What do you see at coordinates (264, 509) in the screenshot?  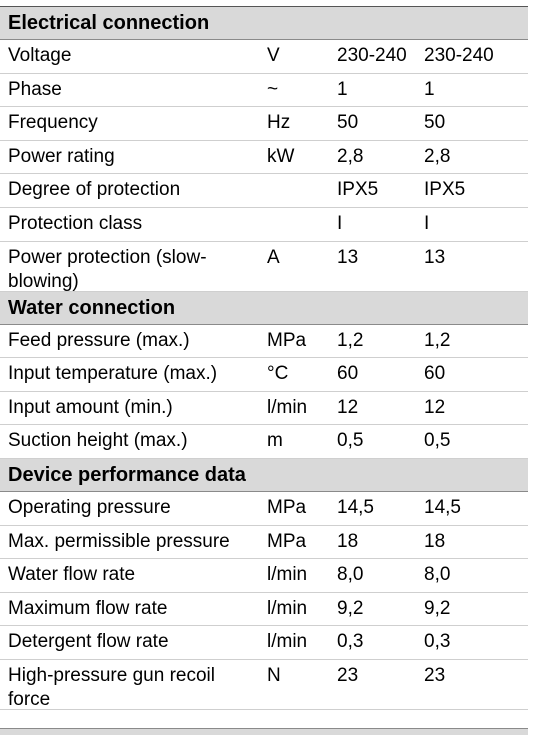 I see `table-row: Operating pressure MPa 14,5 14,5` at bounding box center [264, 509].